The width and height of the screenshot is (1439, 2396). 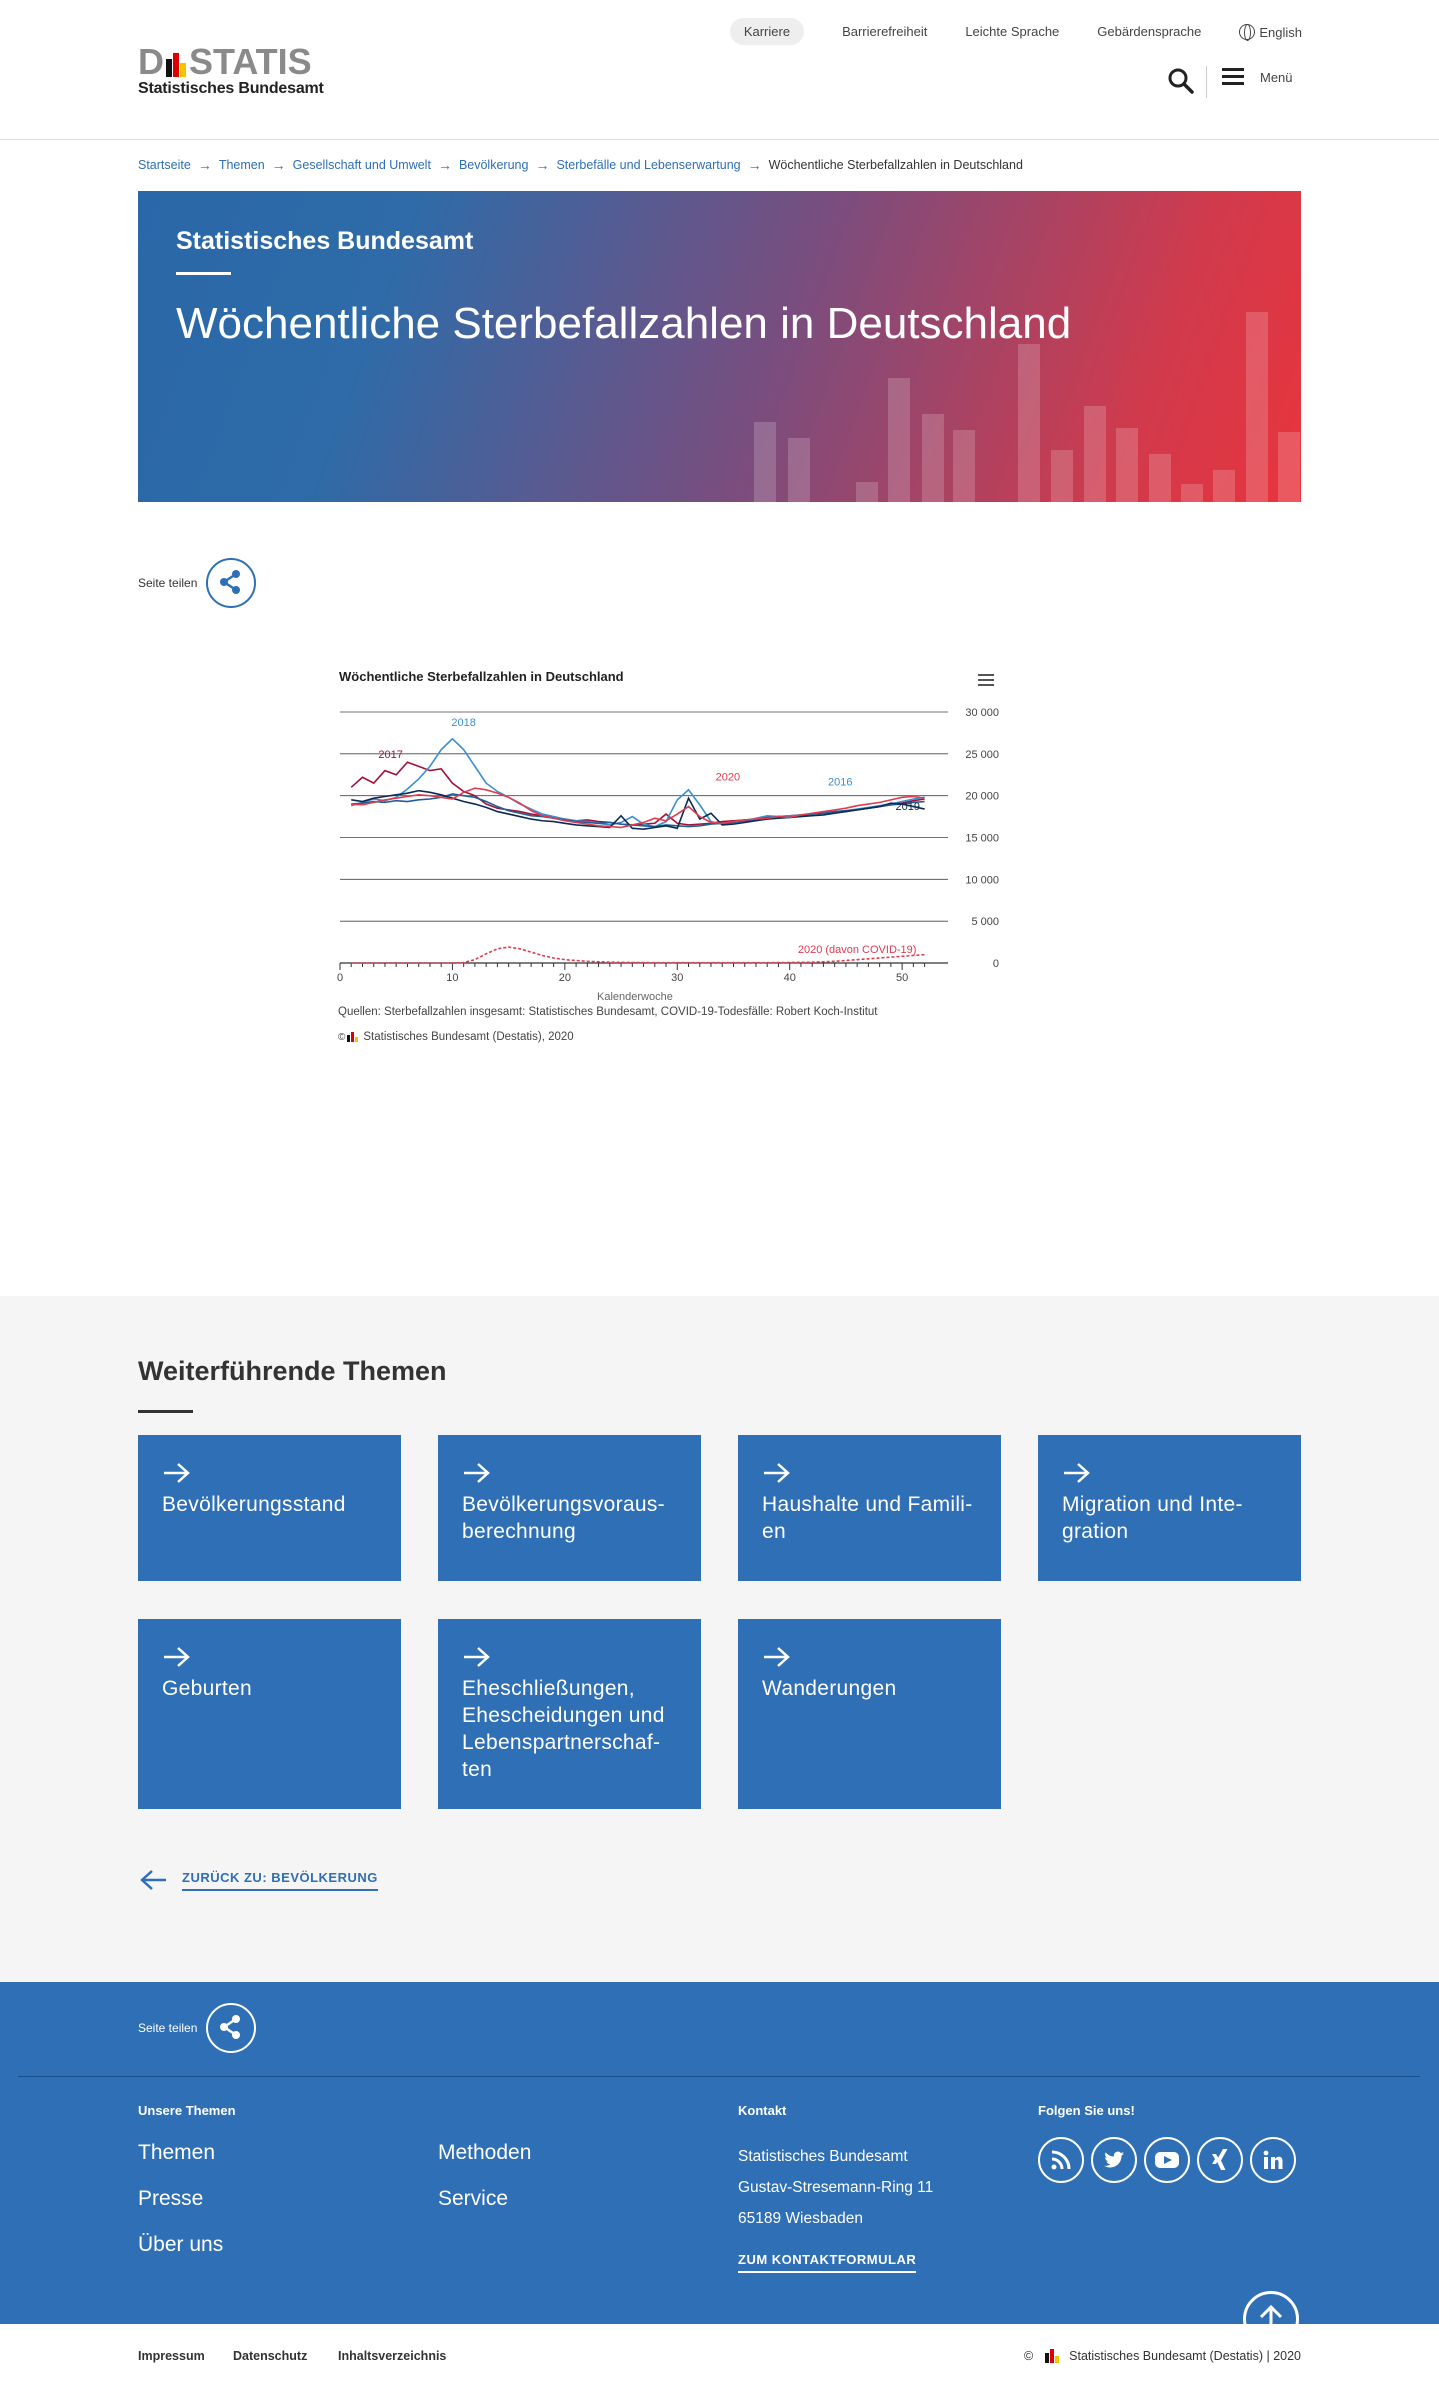 I want to click on footer-contact-heading: Kontakt, so click(x=762, y=2110).